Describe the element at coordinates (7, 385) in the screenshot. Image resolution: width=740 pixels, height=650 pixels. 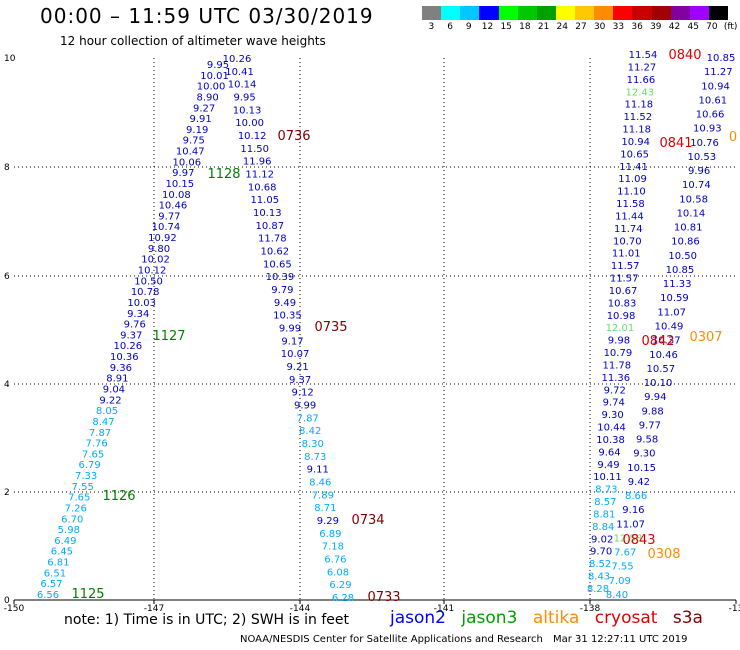
I see `y-tick-label: 4` at that location.